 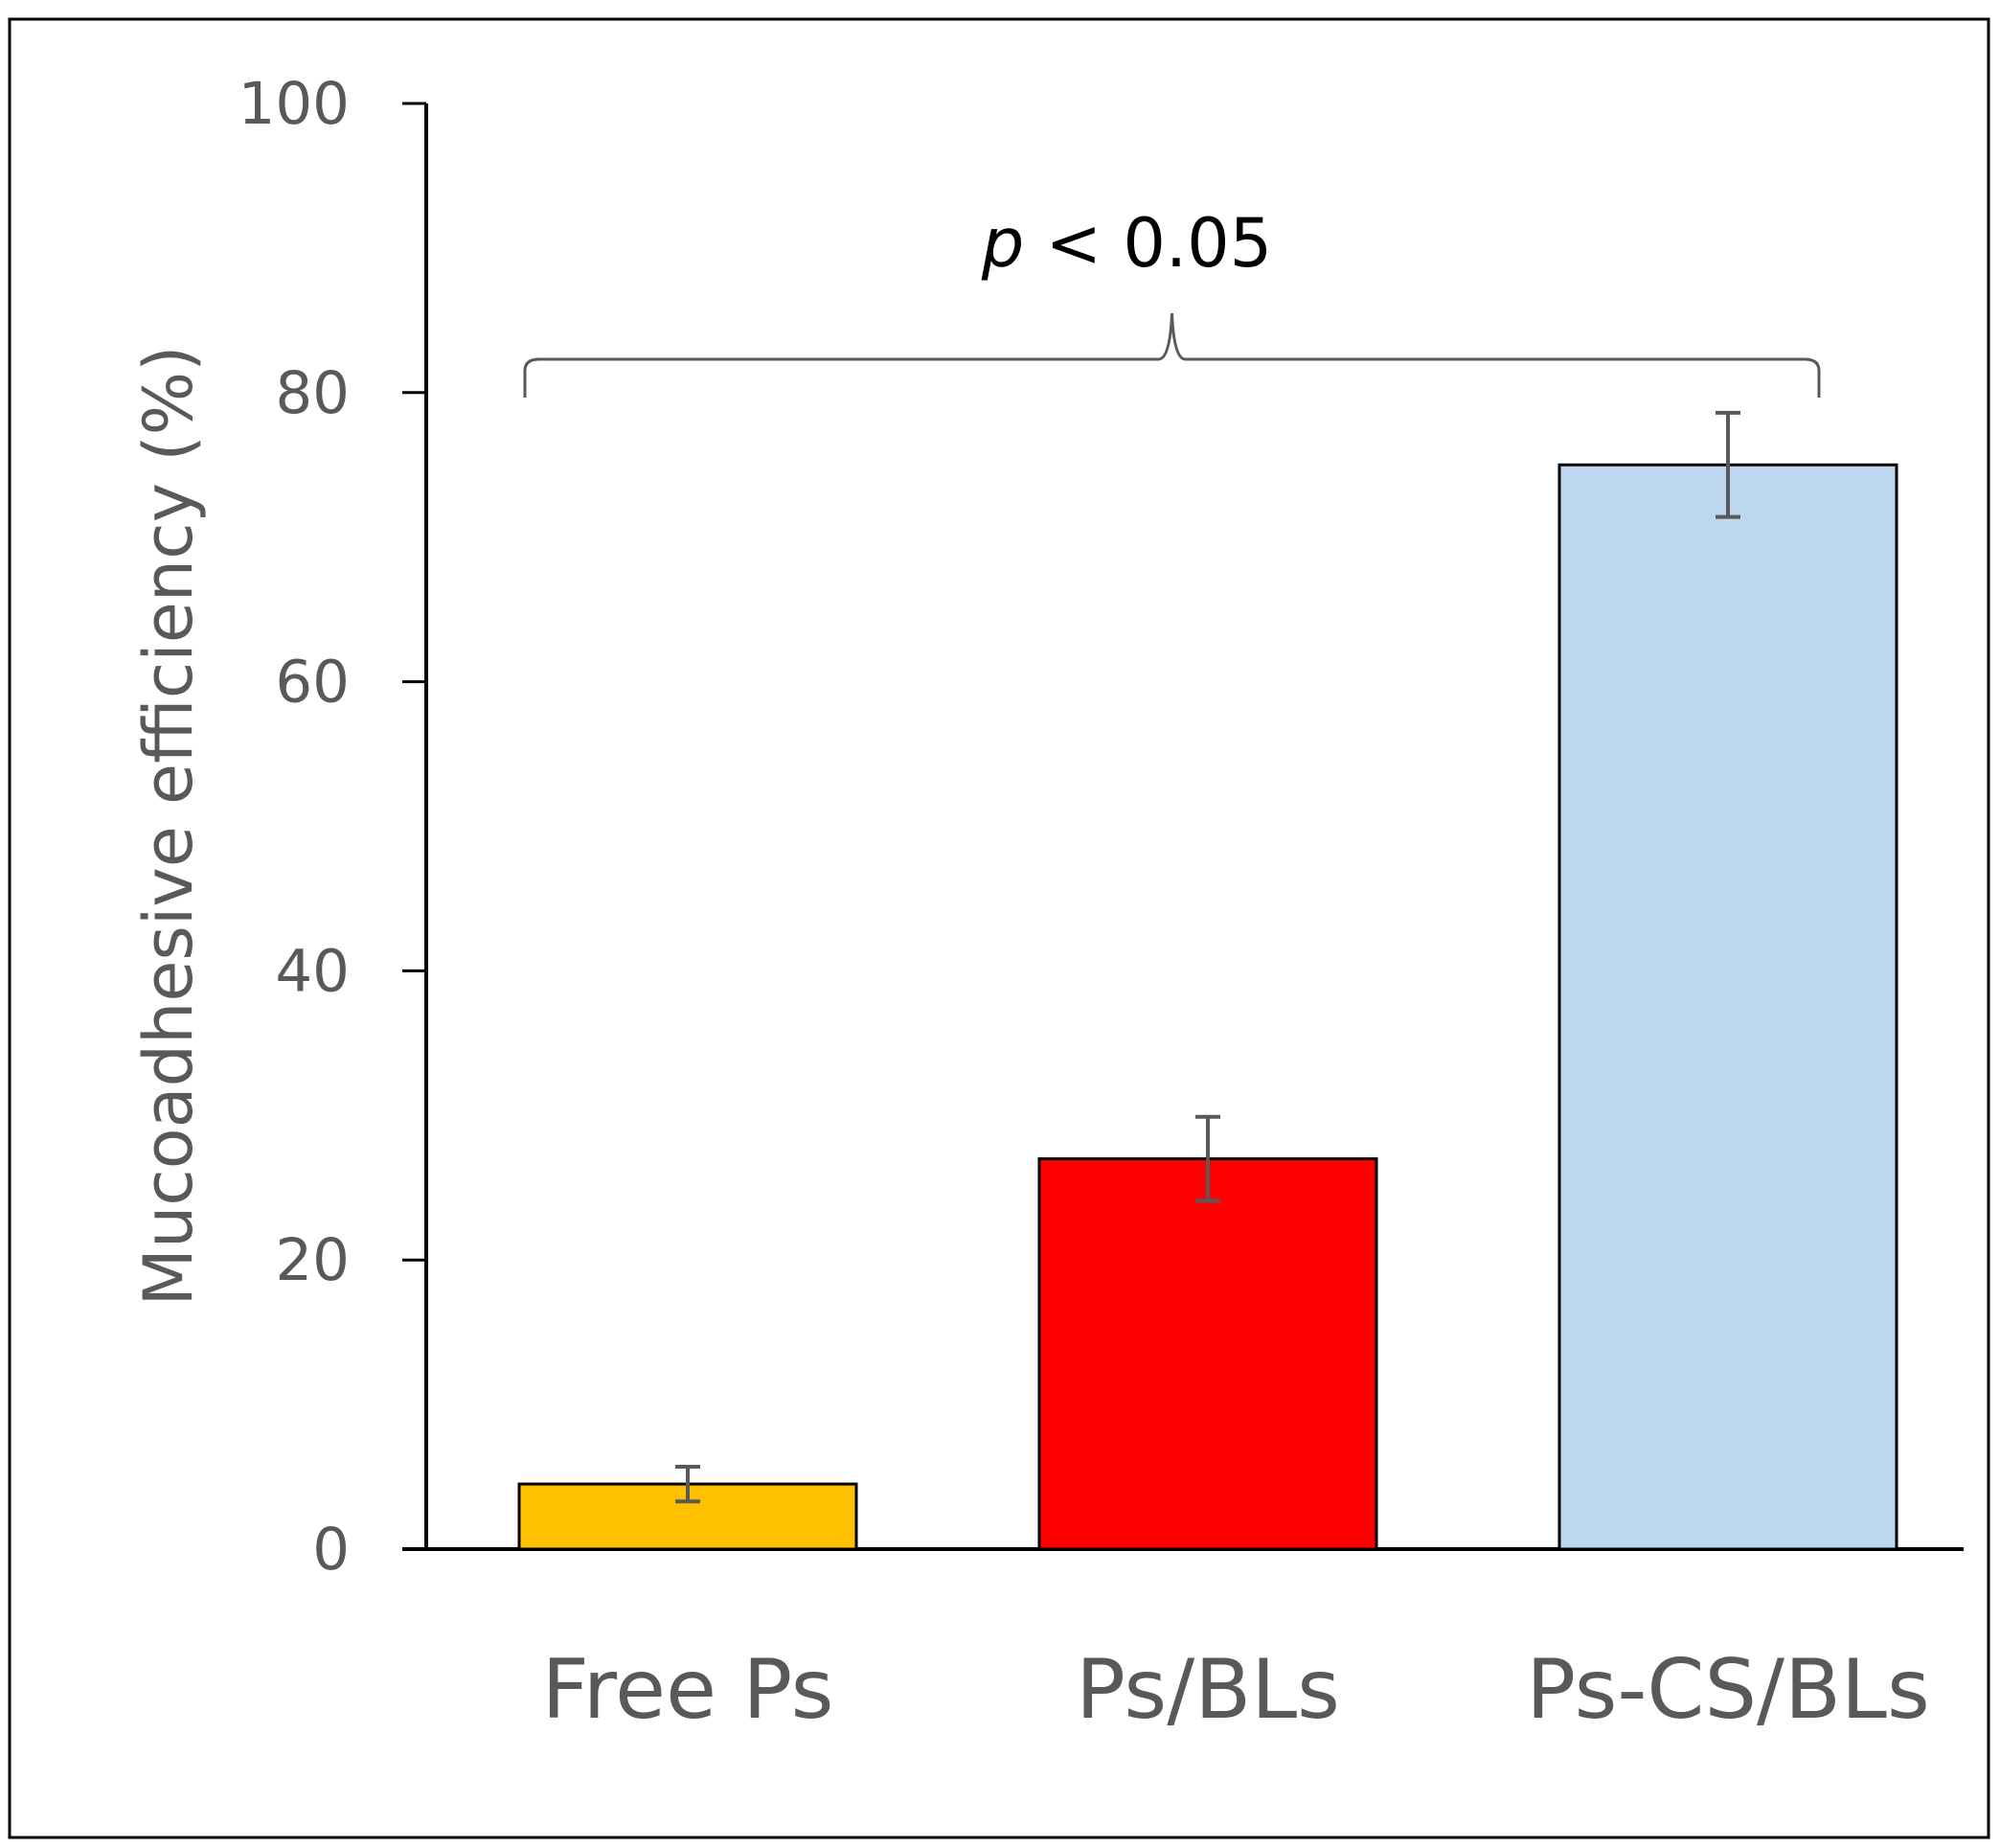 I want to click on y-tick-label: 40, so click(x=312, y=971).